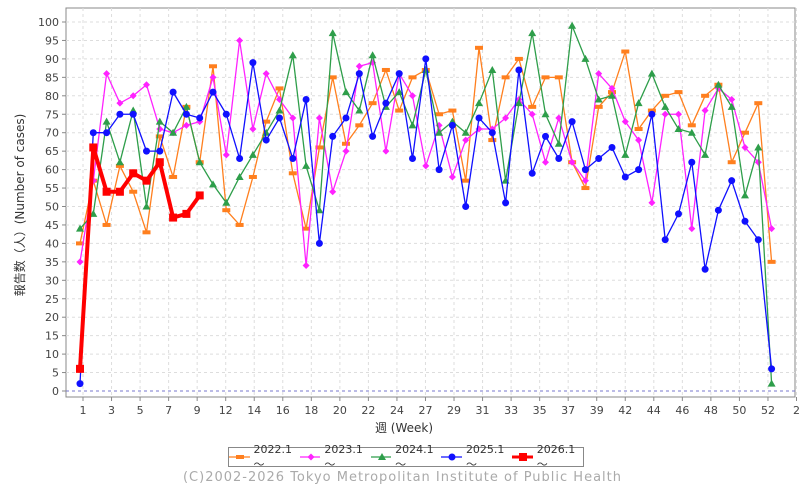 This screenshot has height=485, width=805. What do you see at coordinates (140, 257) in the screenshot?
I see `series-line` at bounding box center [140, 257].